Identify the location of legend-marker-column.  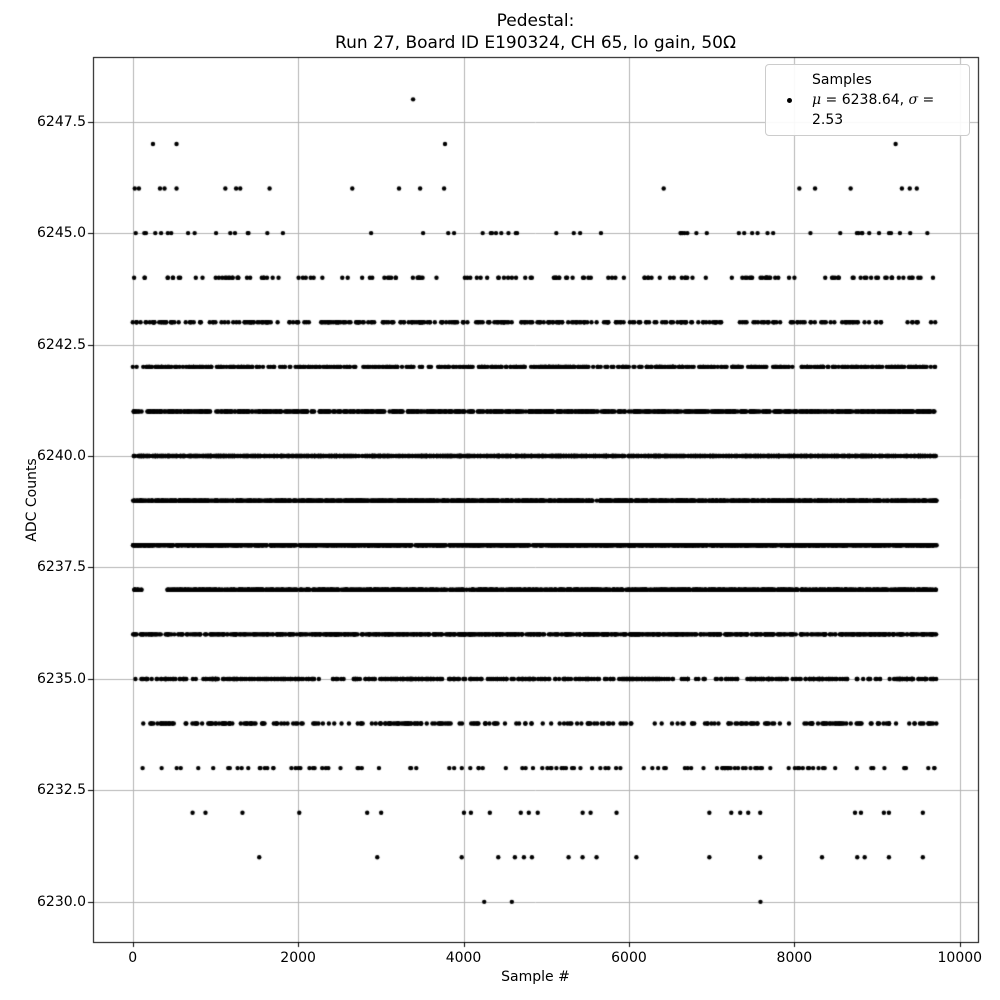
(789, 100).